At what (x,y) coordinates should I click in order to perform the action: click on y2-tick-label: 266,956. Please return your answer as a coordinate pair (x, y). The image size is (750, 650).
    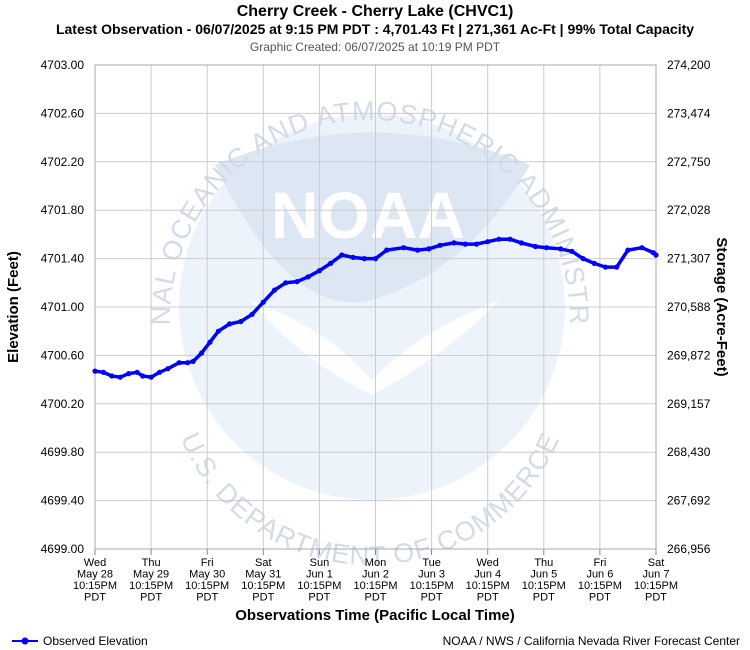
    Looking at the image, I should click on (689, 549).